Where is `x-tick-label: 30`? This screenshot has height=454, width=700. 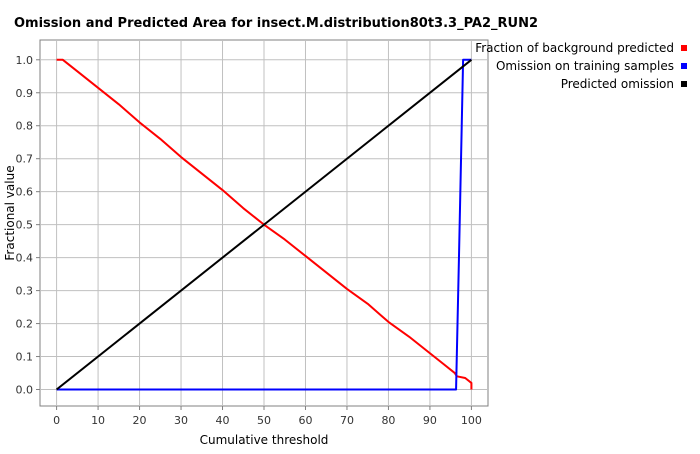 x-tick-label: 30 is located at coordinates (181, 420).